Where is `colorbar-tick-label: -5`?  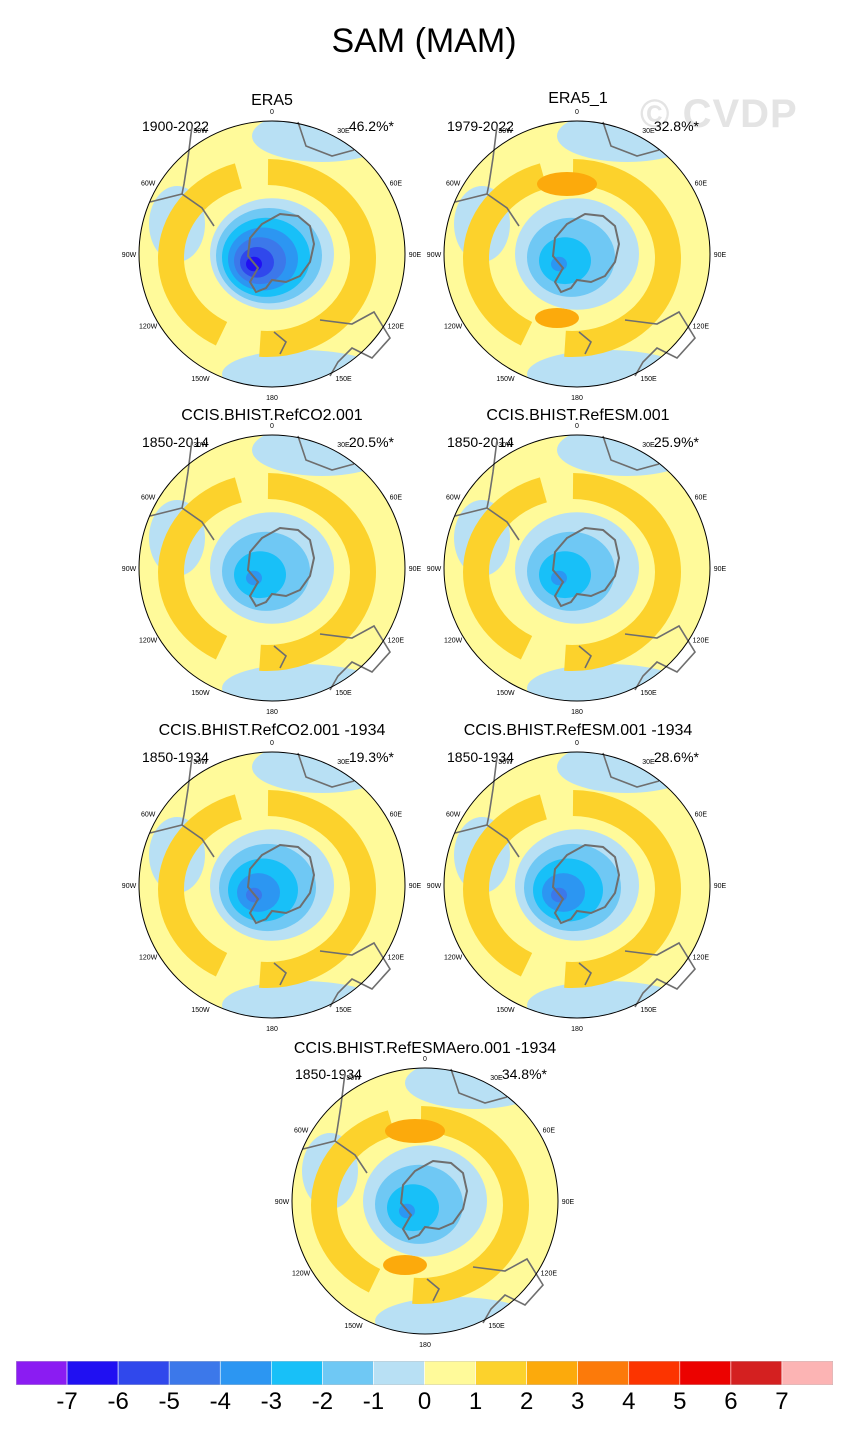
colorbar-tick-label: -5 is located at coordinates (169, 1401).